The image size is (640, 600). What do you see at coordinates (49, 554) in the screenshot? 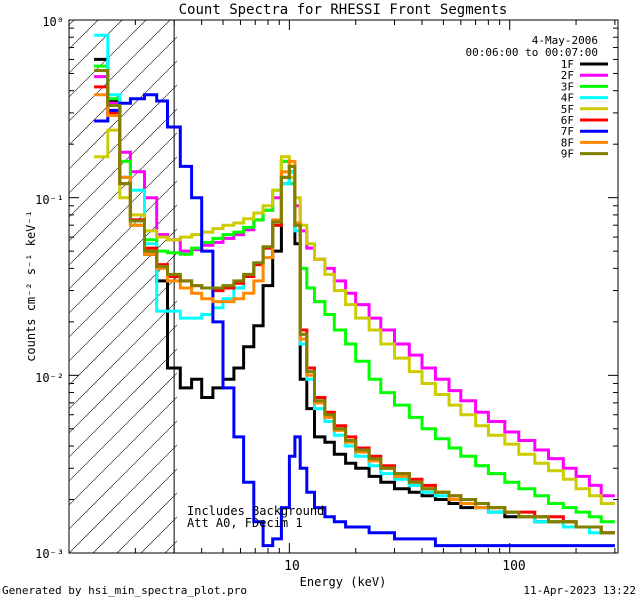
I see `y-tick-label-0.001: 10⁻³` at bounding box center [49, 554].